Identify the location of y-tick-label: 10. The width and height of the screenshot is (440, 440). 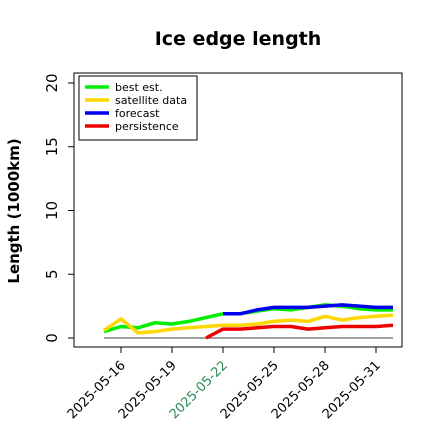
(52, 210).